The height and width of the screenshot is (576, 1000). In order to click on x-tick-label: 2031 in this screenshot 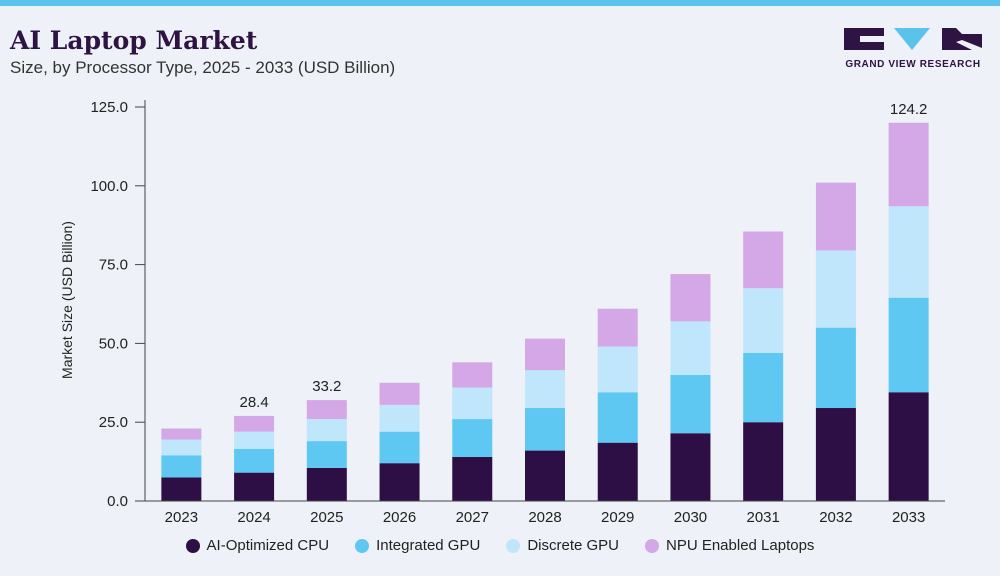, I will do `click(762, 517)`.